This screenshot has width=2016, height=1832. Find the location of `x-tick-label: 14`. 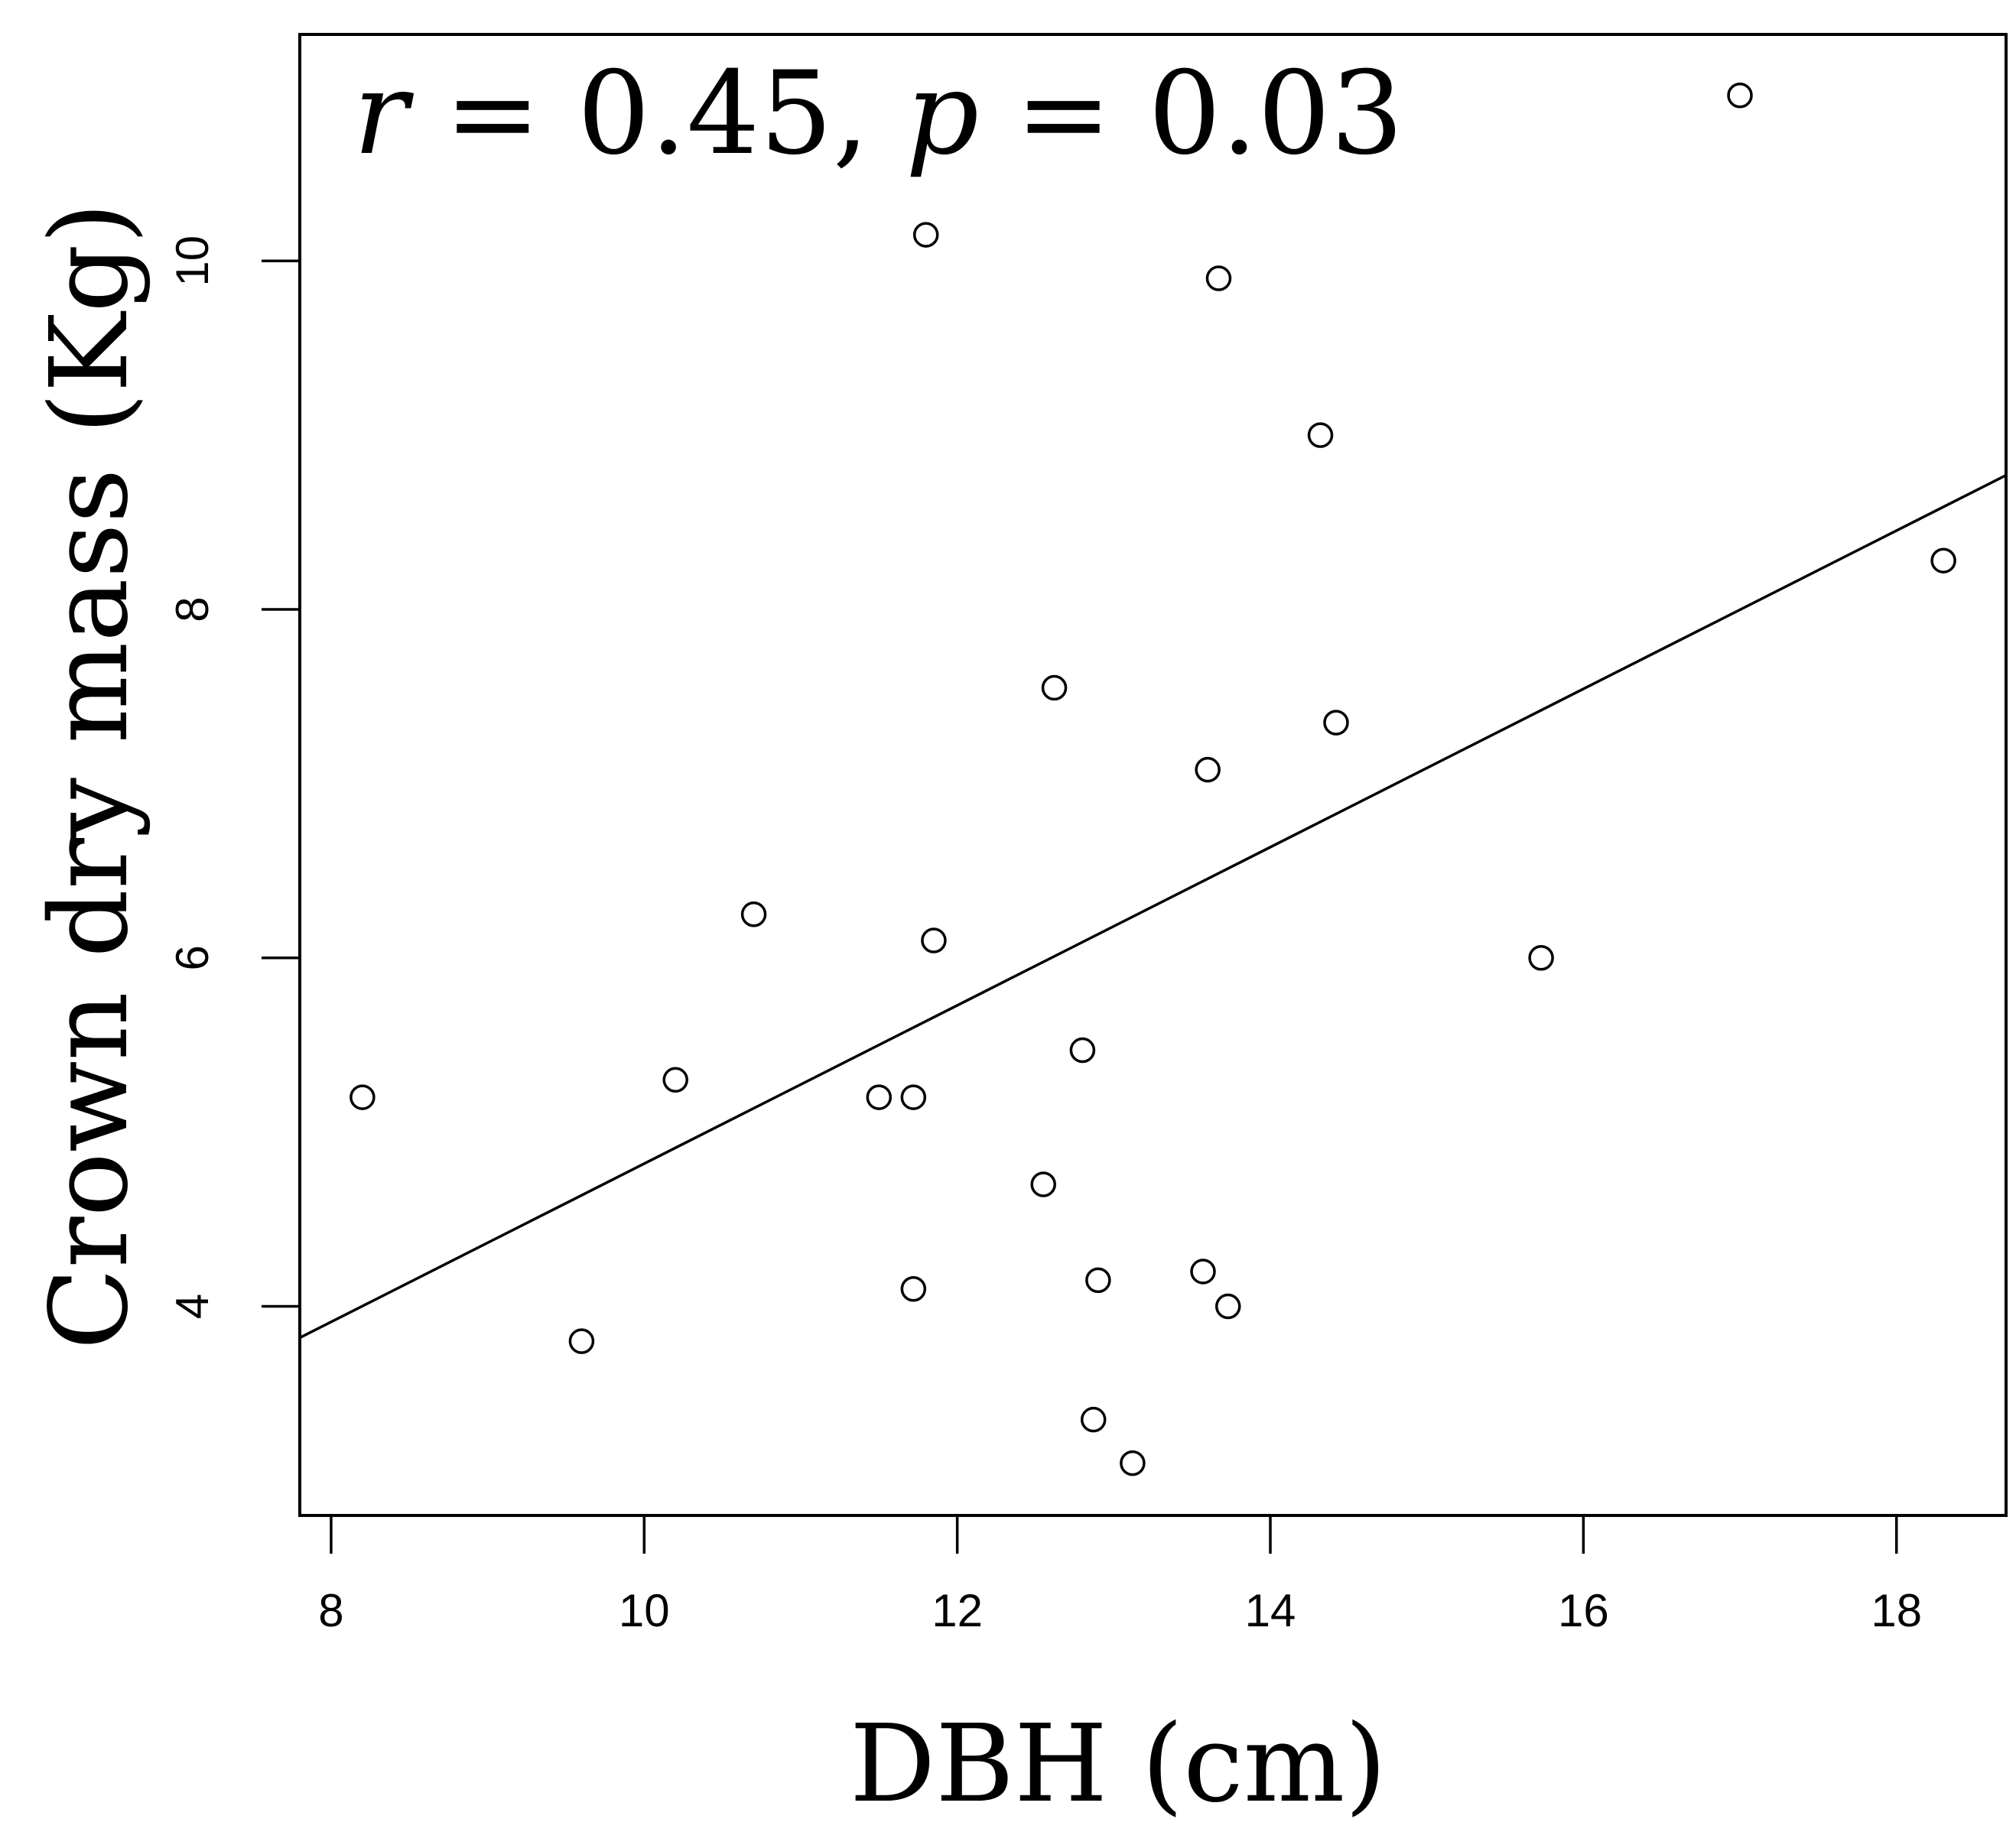

x-tick-label: 14 is located at coordinates (1271, 1611).